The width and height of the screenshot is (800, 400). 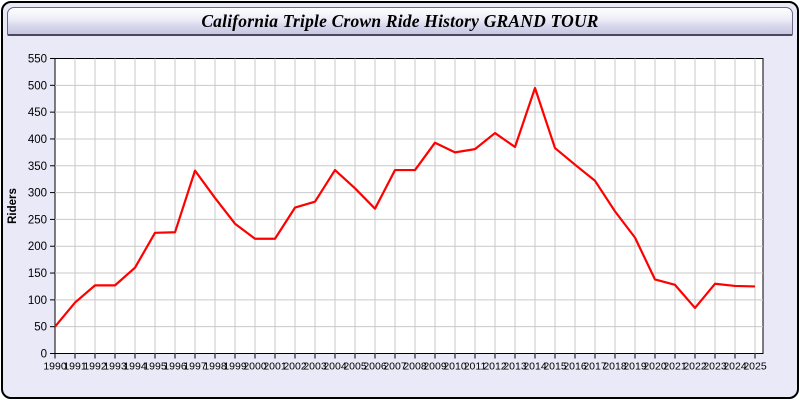 What do you see at coordinates (395, 367) in the screenshot?
I see `x-tick-label: 2007` at bounding box center [395, 367].